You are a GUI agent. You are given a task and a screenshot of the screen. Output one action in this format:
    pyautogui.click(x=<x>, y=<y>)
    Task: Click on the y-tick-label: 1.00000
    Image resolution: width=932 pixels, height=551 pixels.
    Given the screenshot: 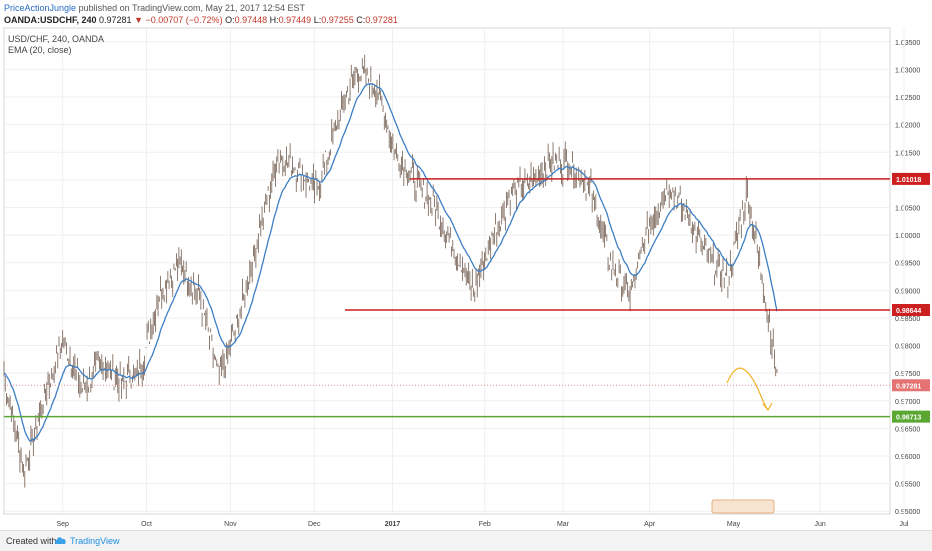 What is the action you would take?
    pyautogui.click(x=907, y=236)
    